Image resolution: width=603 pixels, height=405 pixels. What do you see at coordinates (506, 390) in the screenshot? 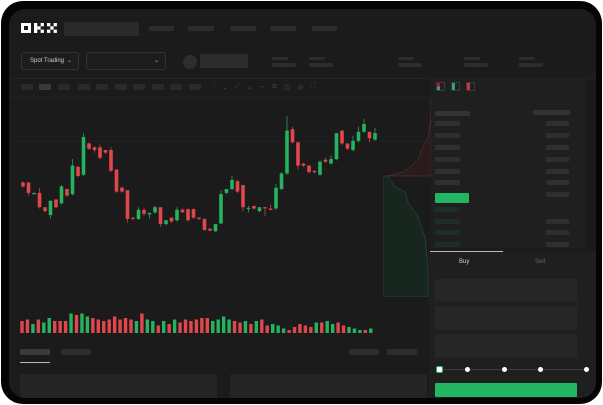
I see `buy-button` at bounding box center [506, 390].